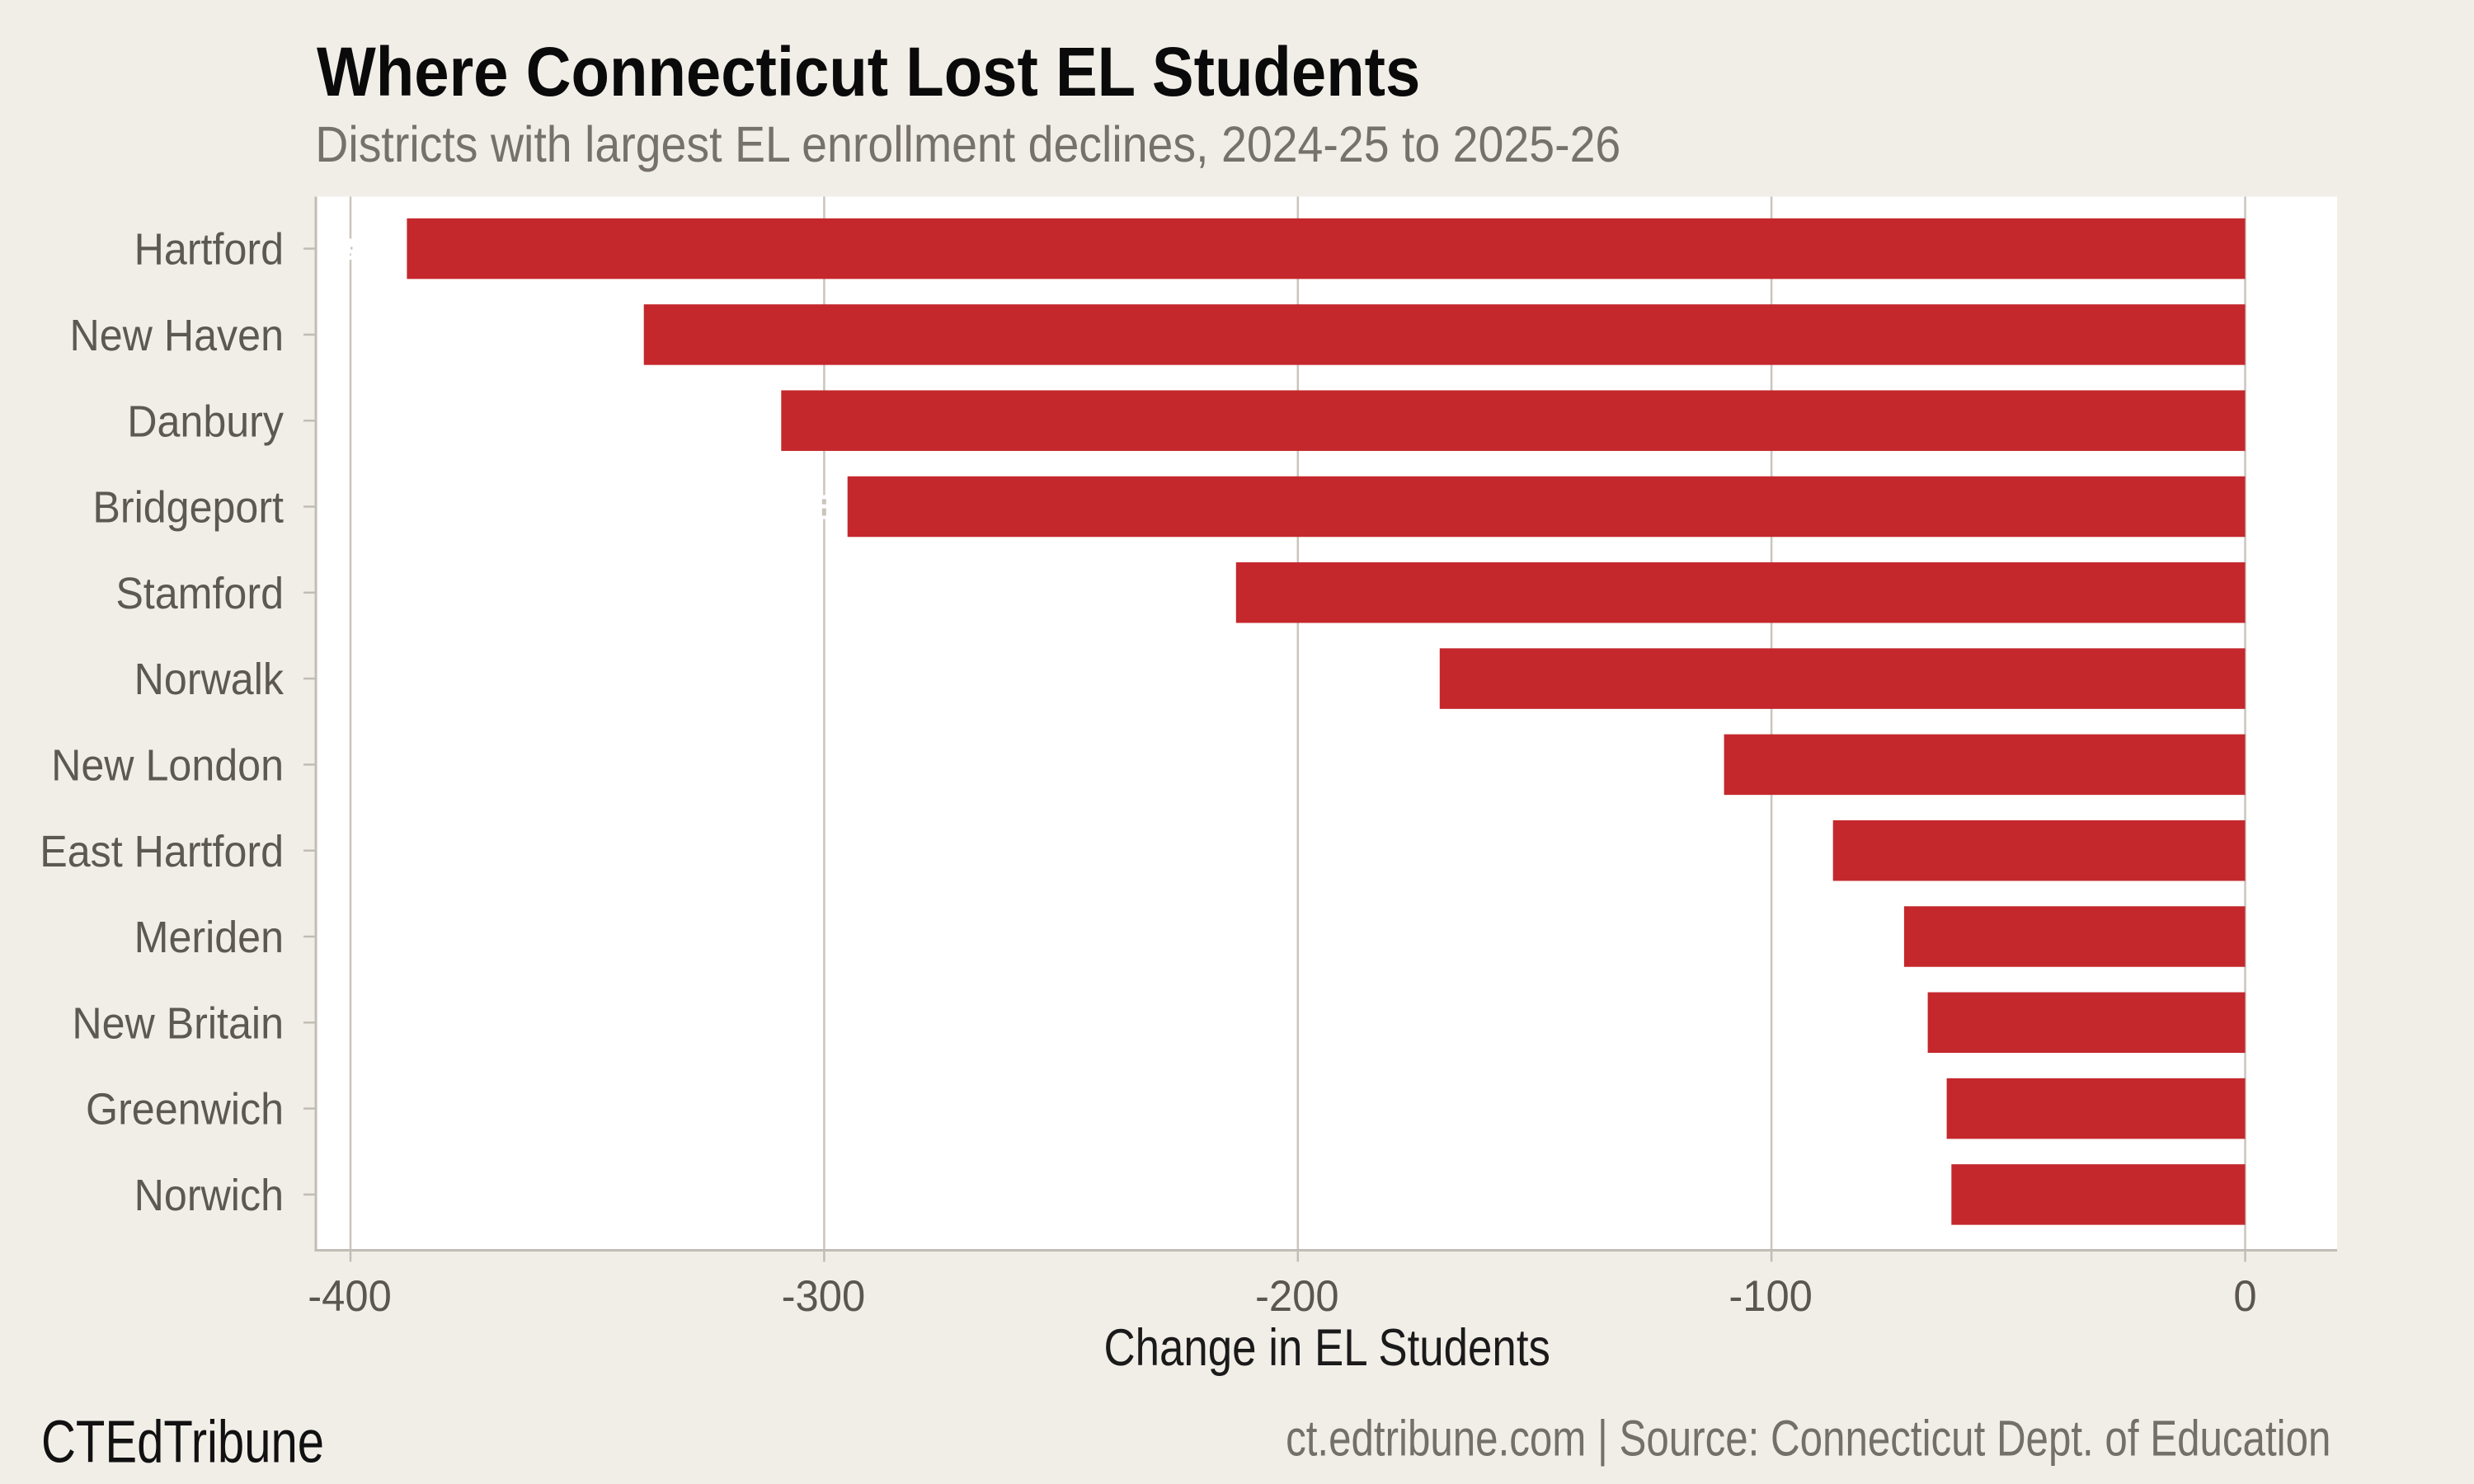  Describe the element at coordinates (199, 593) in the screenshot. I see `svg-text: Stamford` at that location.